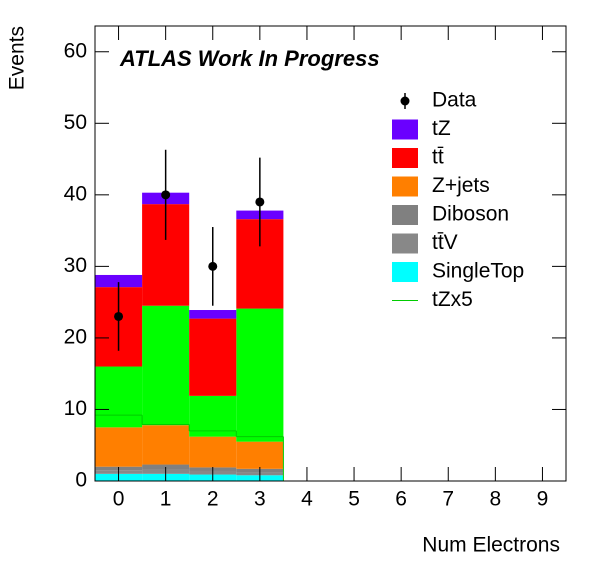 This screenshot has height=572, width=596. What do you see at coordinates (405, 101) in the screenshot?
I see `legend-marker` at bounding box center [405, 101].